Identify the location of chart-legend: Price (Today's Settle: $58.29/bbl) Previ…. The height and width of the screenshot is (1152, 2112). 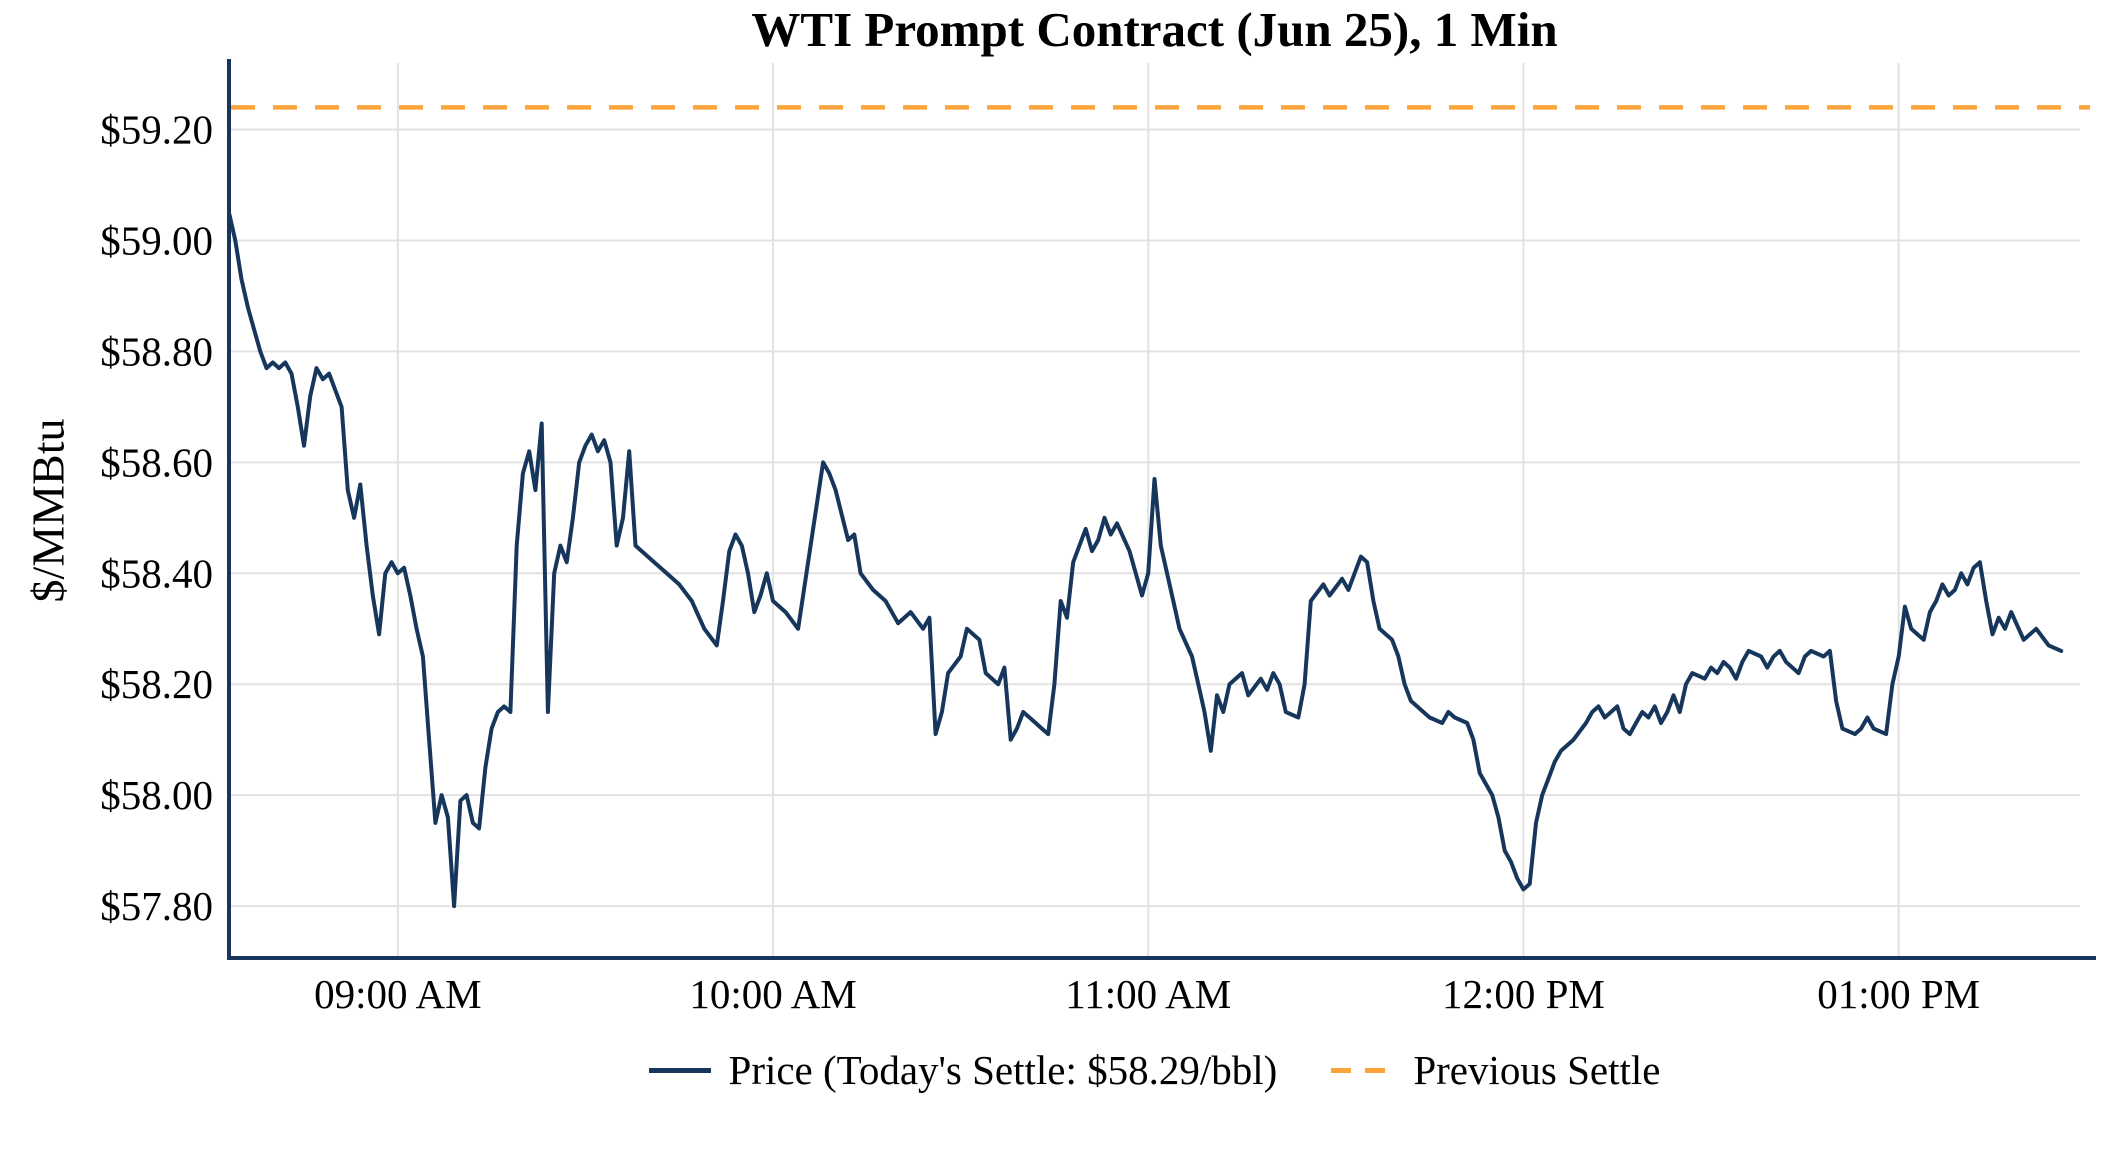
(1154, 1070).